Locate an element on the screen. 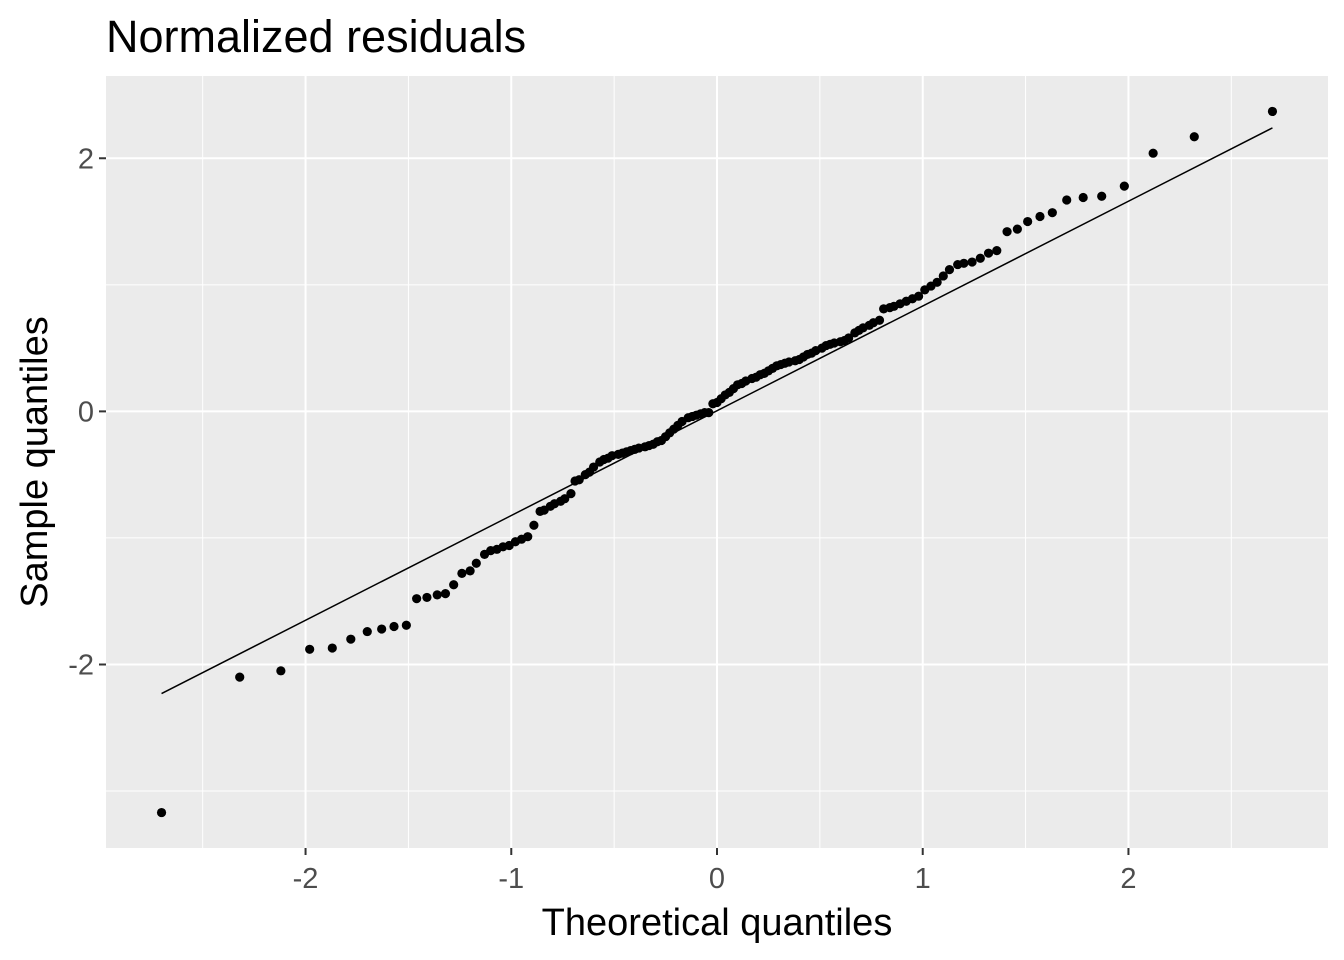  x-tick-label: 1 is located at coordinates (923, 879).